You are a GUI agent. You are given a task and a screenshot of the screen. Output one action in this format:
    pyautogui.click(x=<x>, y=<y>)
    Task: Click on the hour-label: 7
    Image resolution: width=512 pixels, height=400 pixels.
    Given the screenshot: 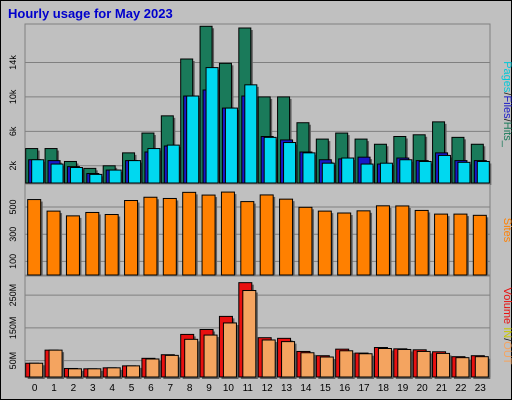 What is the action you would take?
    pyautogui.click(x=171, y=388)
    